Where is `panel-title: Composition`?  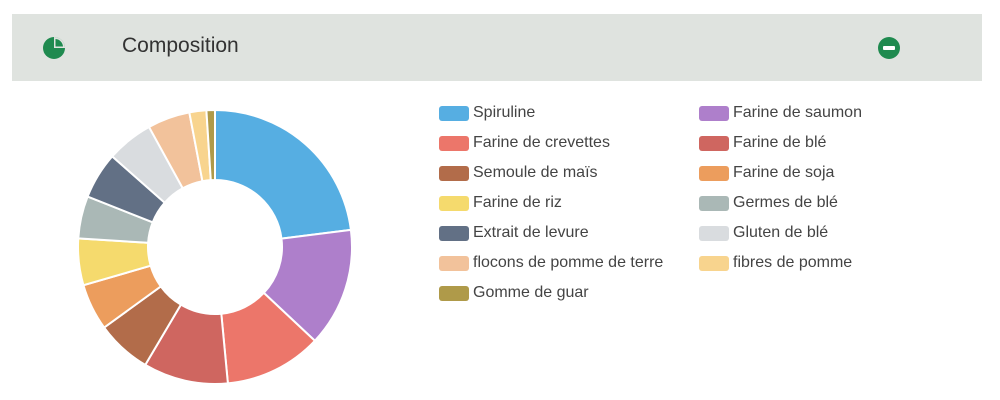
panel-title: Composition is located at coordinates (180, 45).